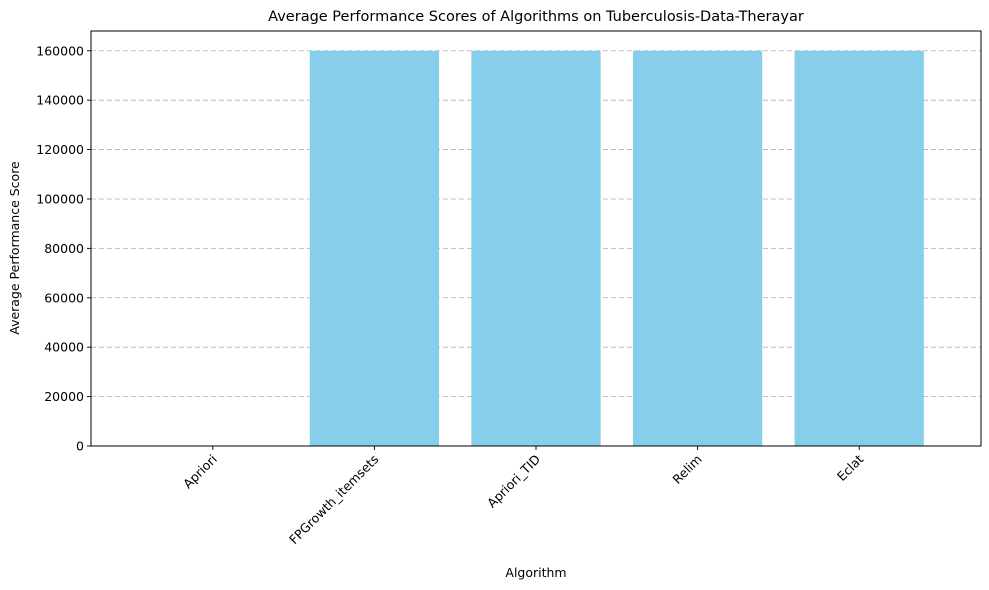 The height and width of the screenshot is (590, 989). What do you see at coordinates (536, 248) in the screenshot?
I see `bar-apriori-tid` at bounding box center [536, 248].